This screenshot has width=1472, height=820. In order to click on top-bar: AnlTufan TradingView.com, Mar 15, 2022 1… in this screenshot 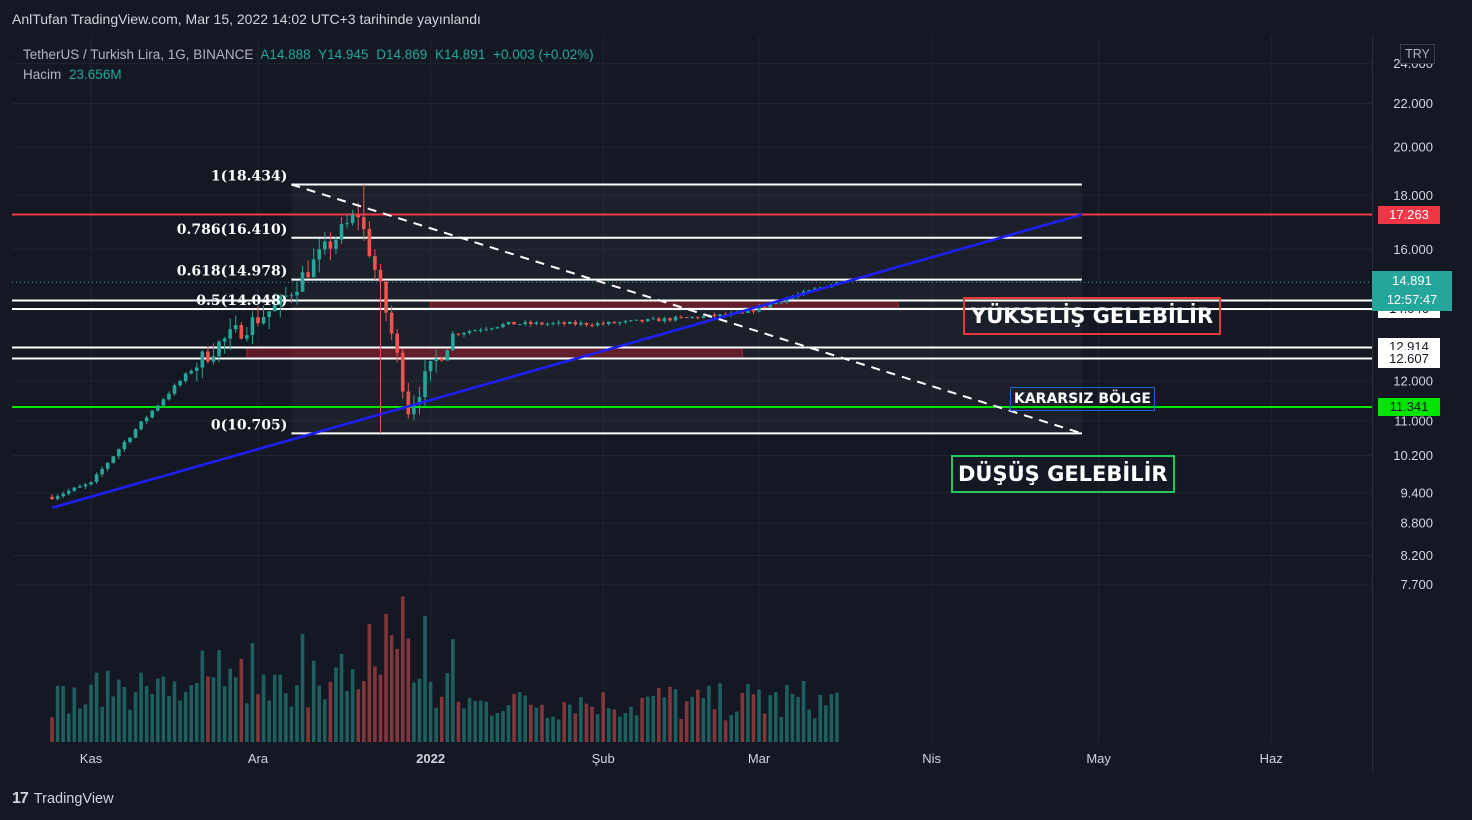, I will do `click(736, 18)`.